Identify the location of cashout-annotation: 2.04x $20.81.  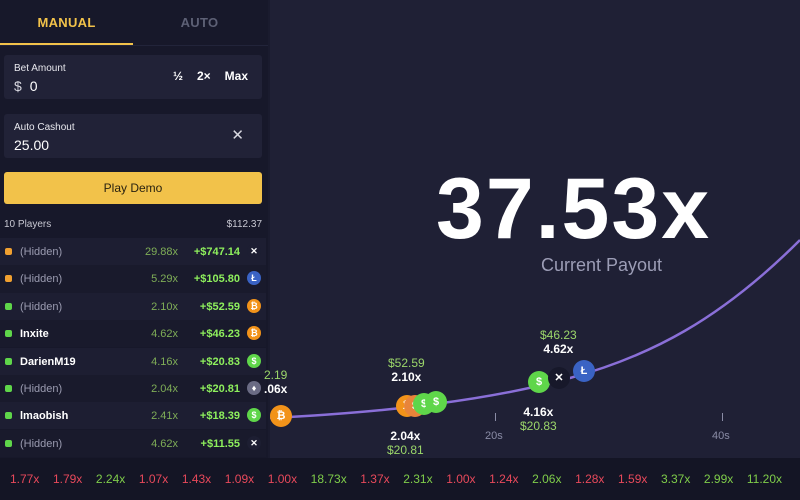
(405, 443).